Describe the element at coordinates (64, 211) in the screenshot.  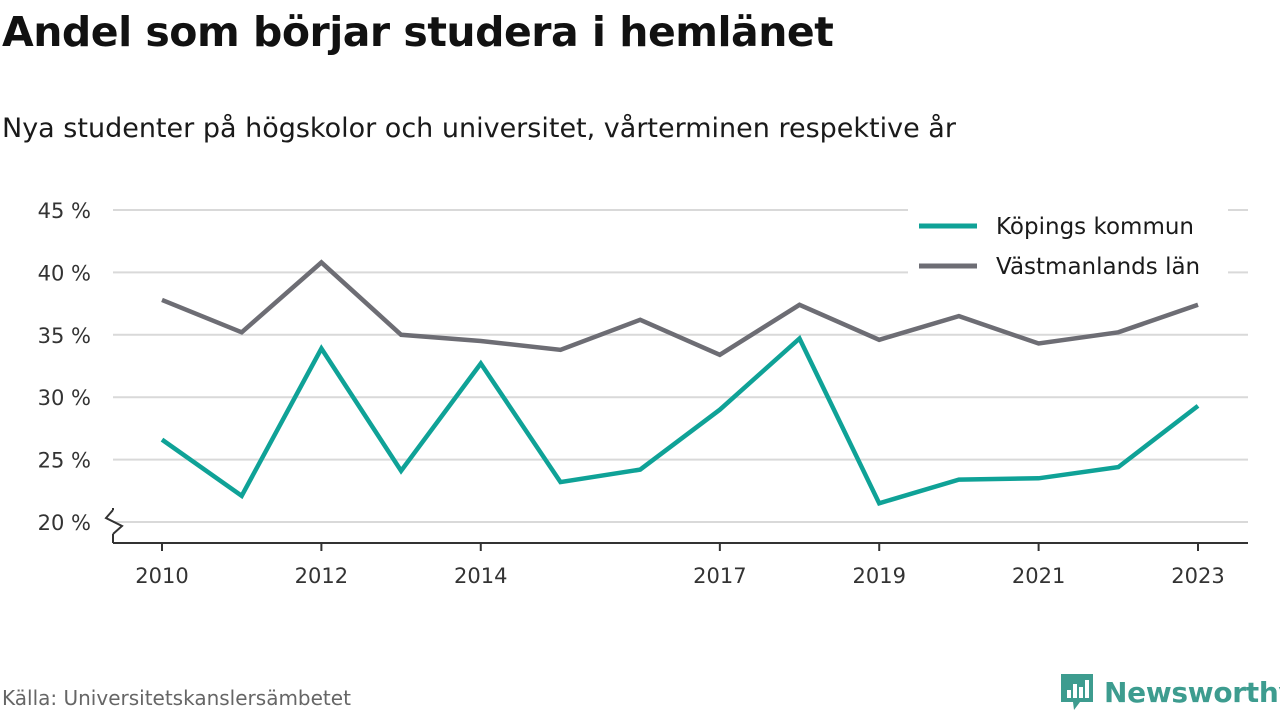
I see `y-tick-label: 45 %` at that location.